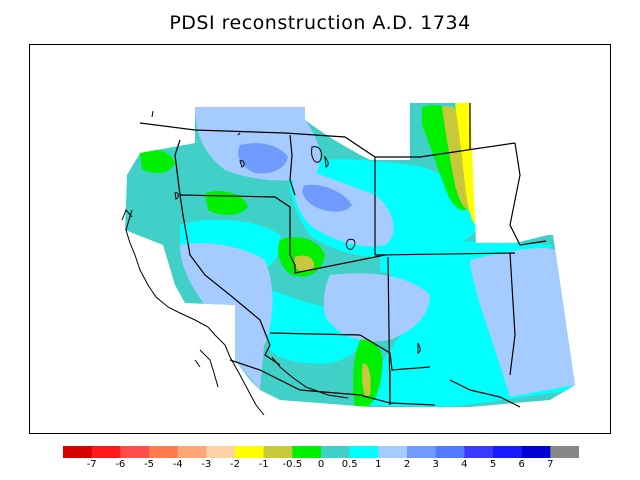 The image size is (640, 480). I want to click on legend-tick-label: -6, so click(120, 464).